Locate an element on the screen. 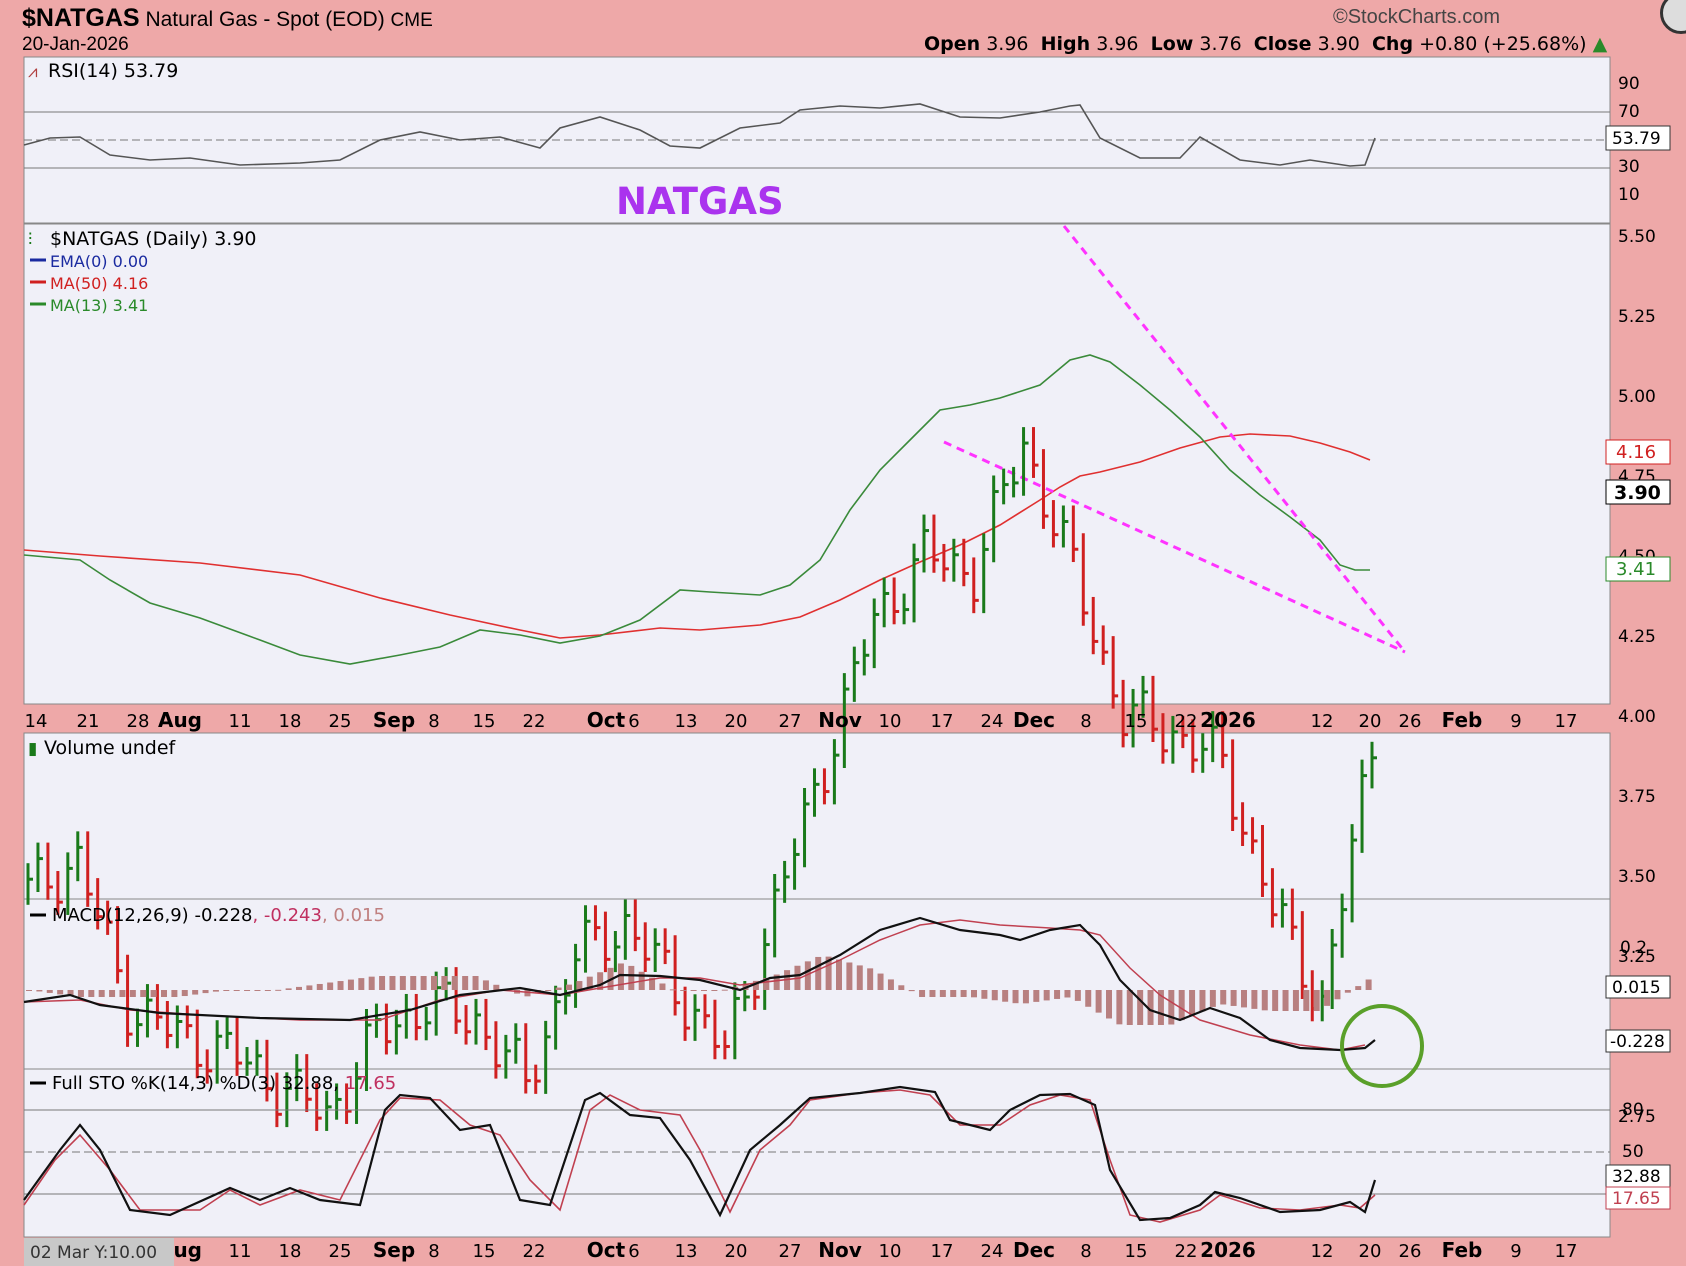 This screenshot has height=1266, width=1686. x-tick-label: Nov is located at coordinates (840, 720).